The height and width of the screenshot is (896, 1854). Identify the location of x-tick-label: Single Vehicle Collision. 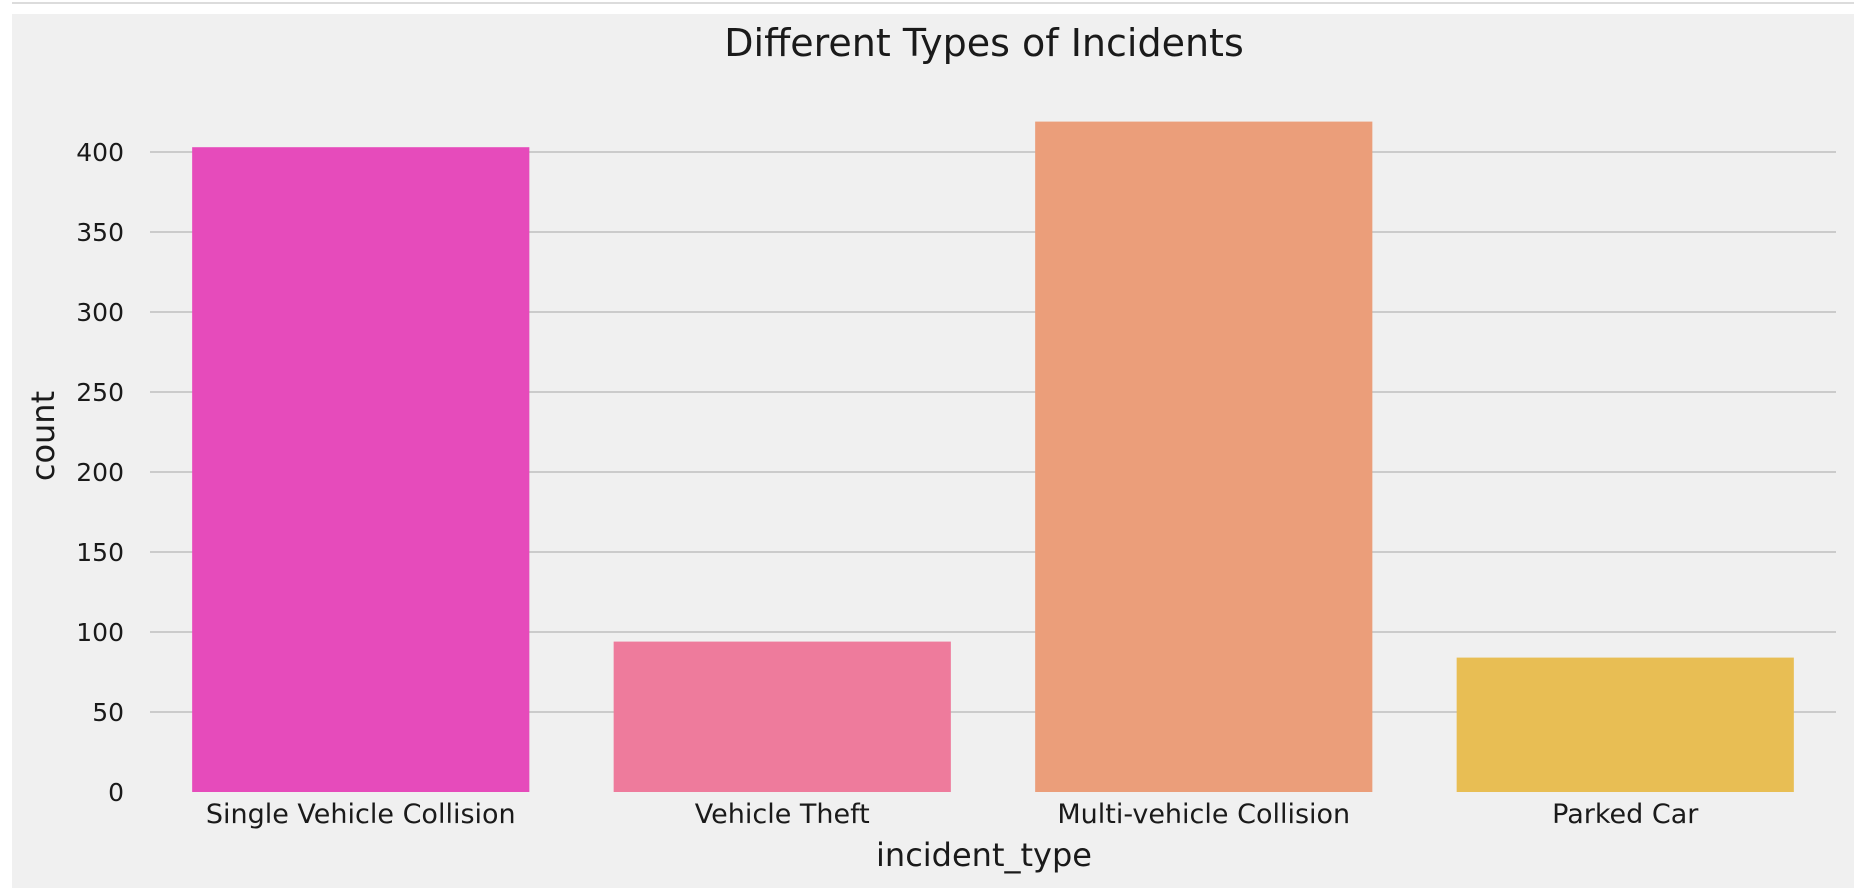
(361, 814).